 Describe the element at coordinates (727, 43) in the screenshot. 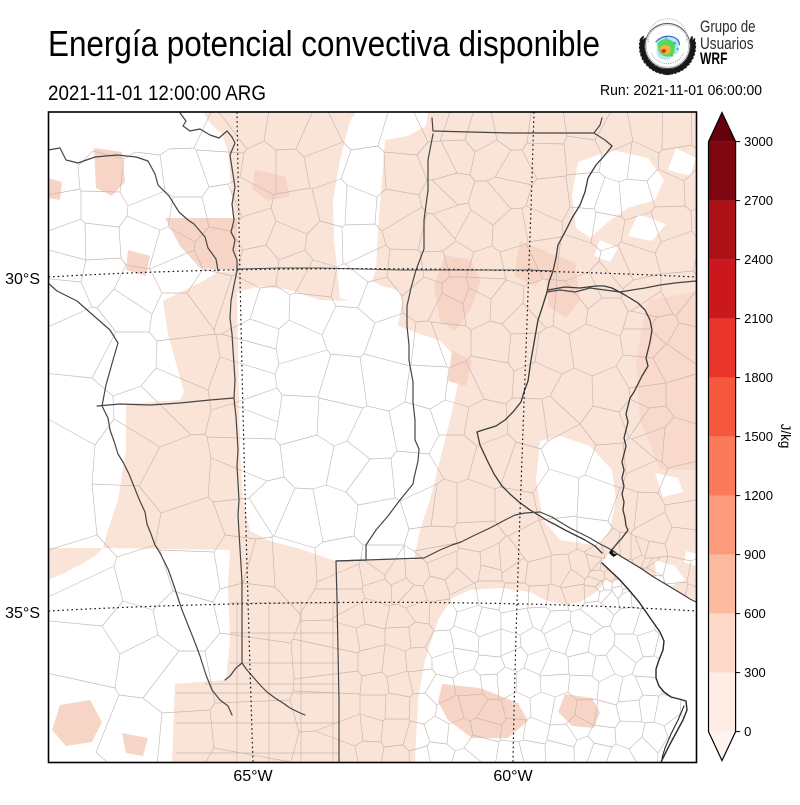

I see `svg-text: Usuarios` at that location.